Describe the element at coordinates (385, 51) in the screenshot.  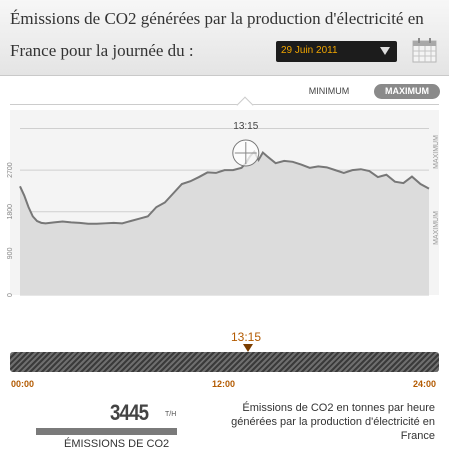
I see `chevron-down-icon` at that location.